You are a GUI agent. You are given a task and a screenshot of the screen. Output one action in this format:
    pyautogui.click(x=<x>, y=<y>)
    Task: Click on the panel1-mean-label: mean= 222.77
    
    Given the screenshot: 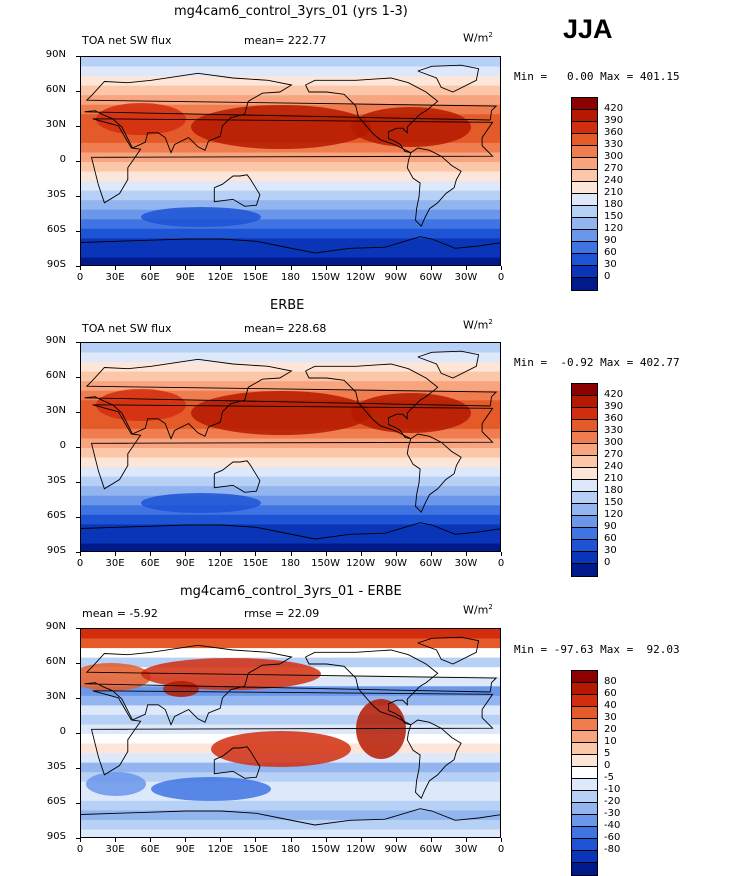 What is the action you would take?
    pyautogui.click(x=285, y=40)
    